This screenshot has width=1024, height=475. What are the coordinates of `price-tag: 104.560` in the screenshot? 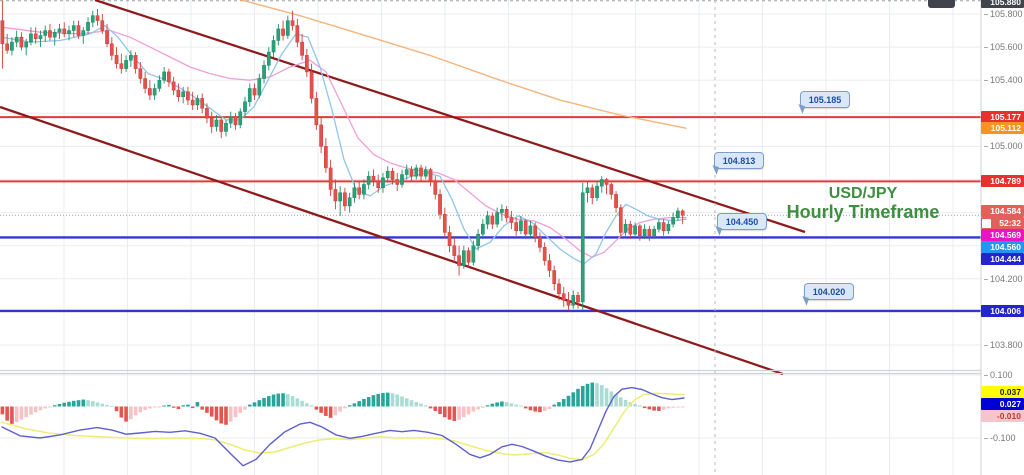 It's located at (1002, 247).